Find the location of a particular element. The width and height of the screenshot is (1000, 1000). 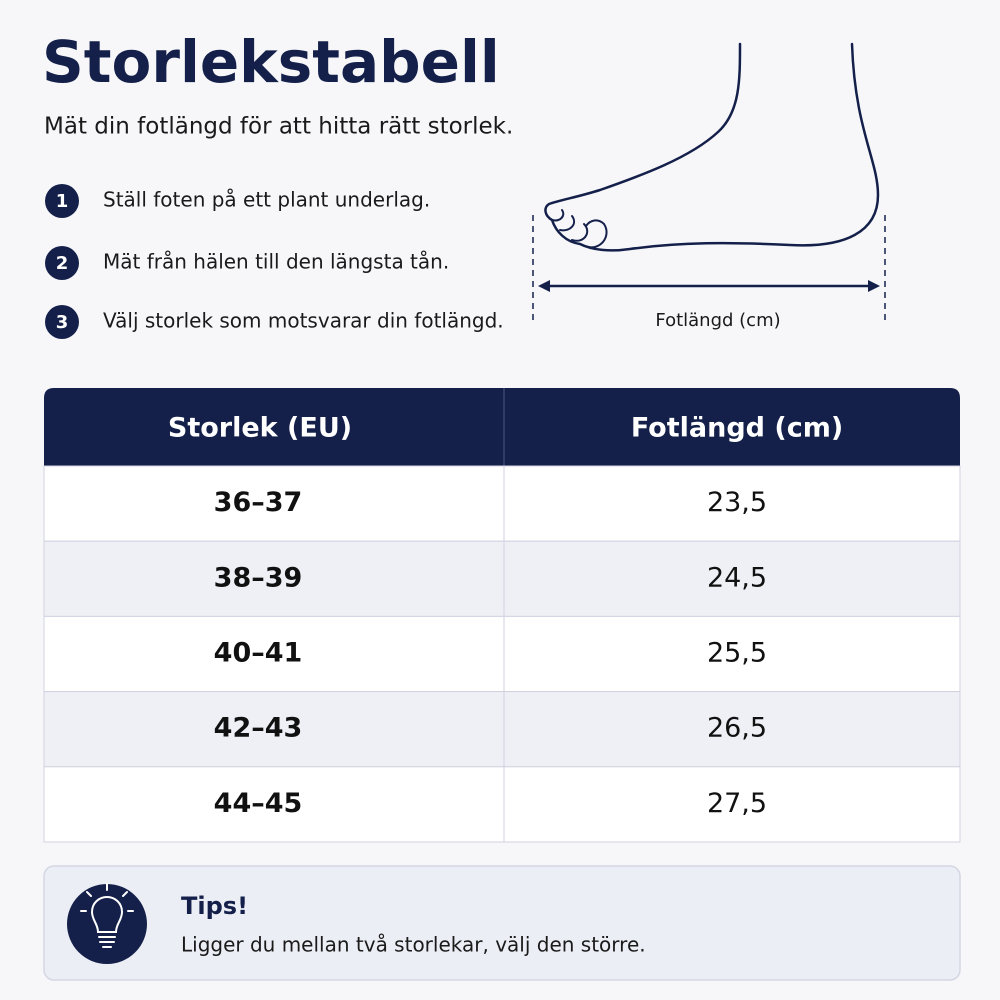

size-cell: 42–43 is located at coordinates (258, 728).